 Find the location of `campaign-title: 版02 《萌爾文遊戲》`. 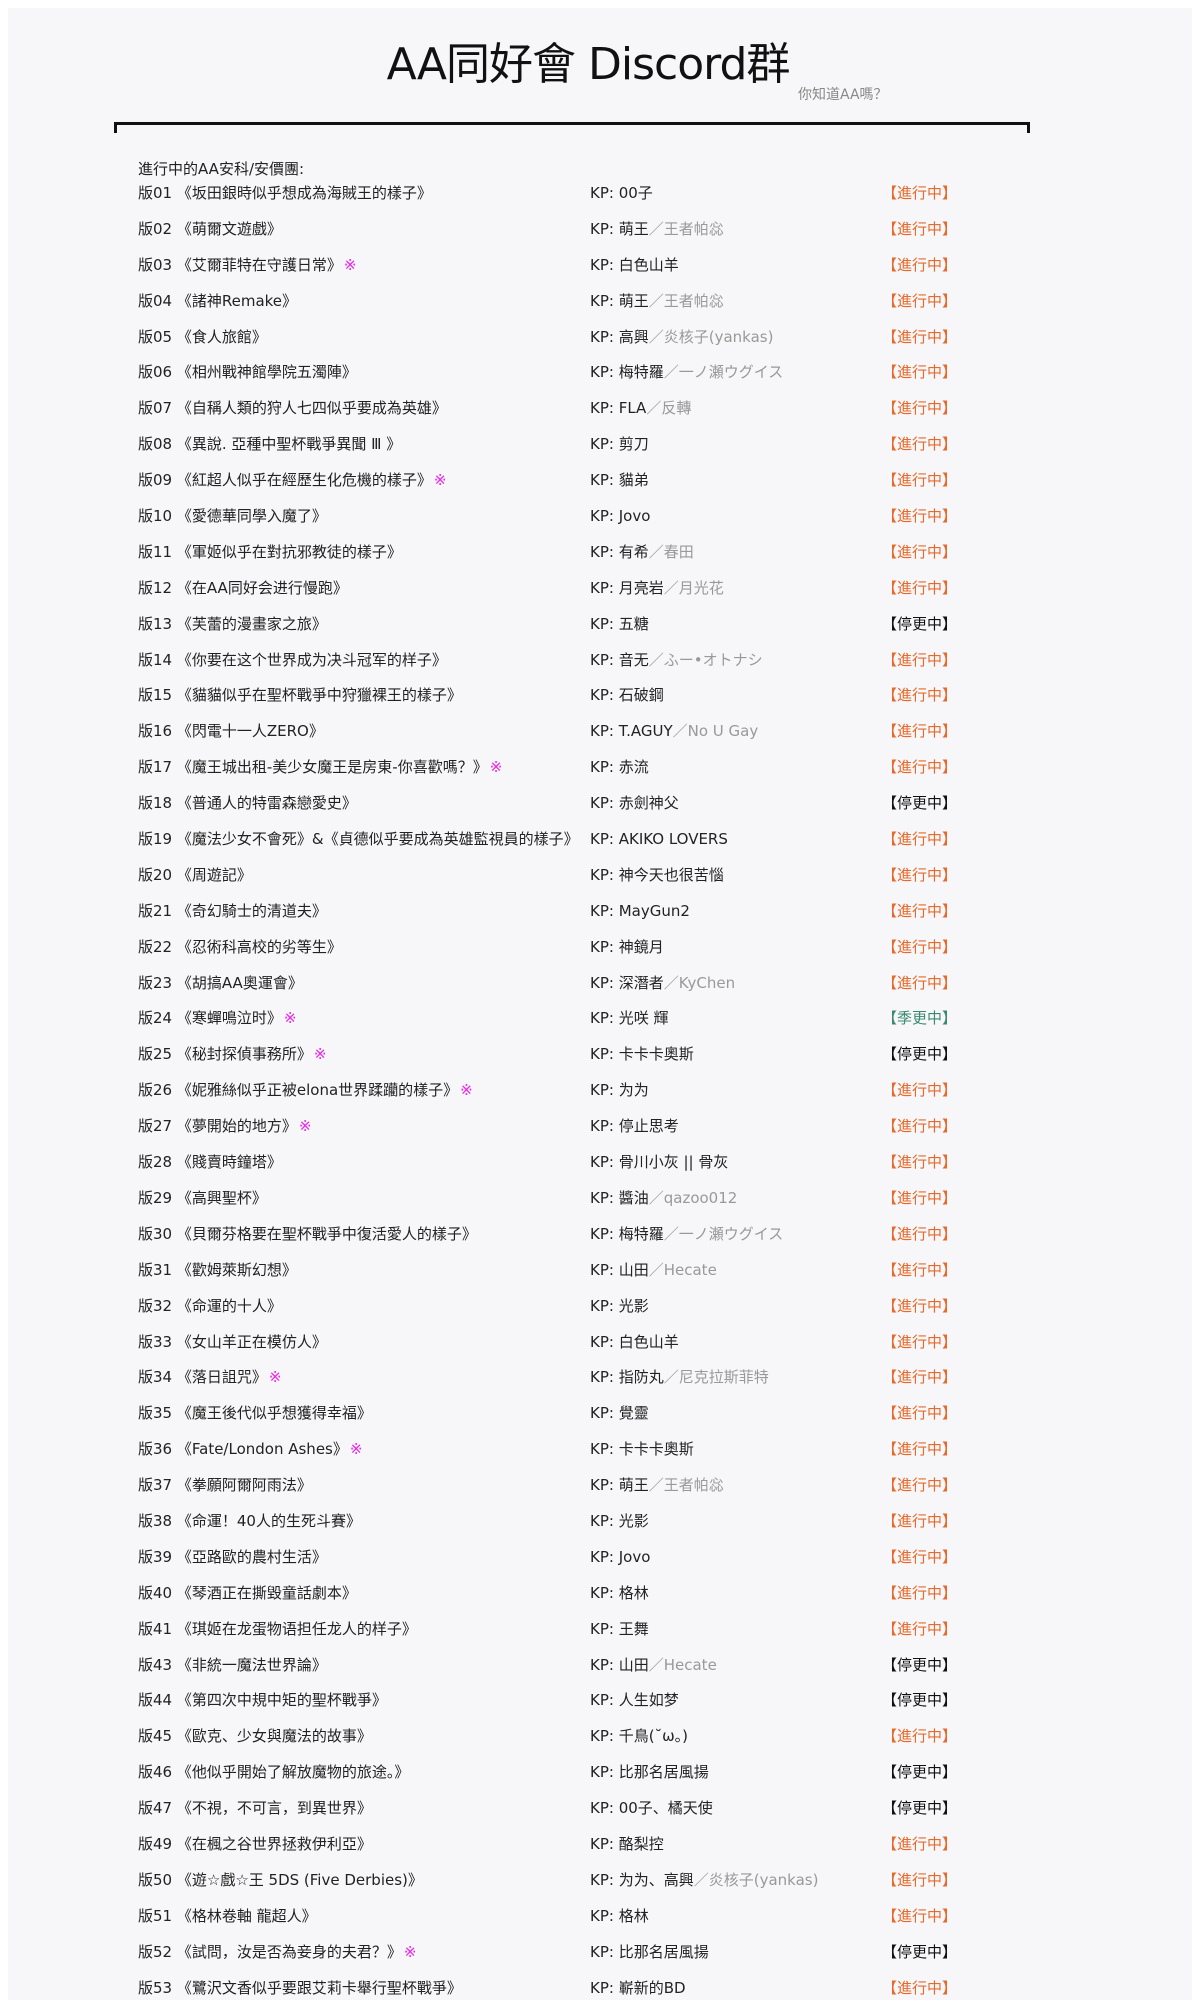

campaign-title: 版02 《萌爾文遊戲》 is located at coordinates (210, 230).